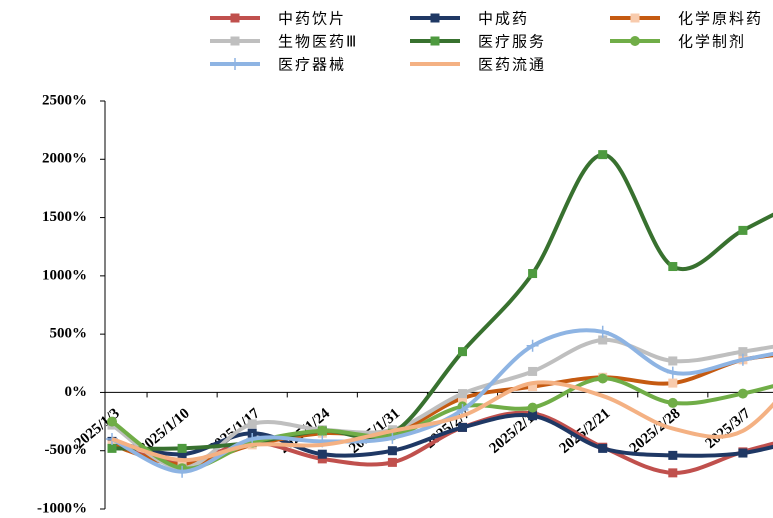 The image size is (773, 518). Describe the element at coordinates (69, 334) in the screenshot. I see `y-tick-label: 500%` at that location.